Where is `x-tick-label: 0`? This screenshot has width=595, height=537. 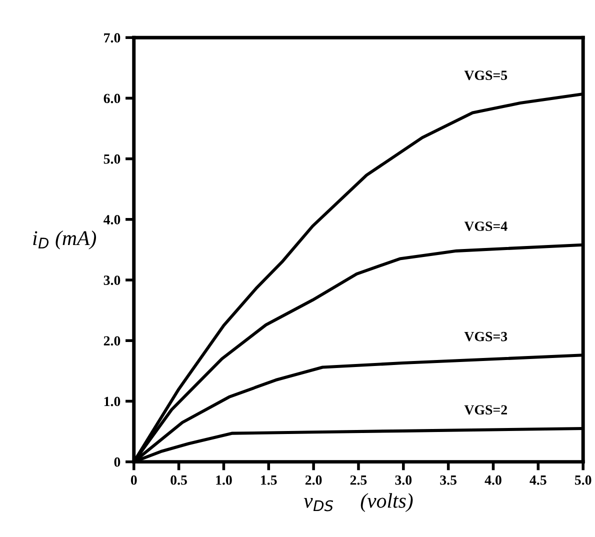 x-tick-label: 0 is located at coordinates (133, 480).